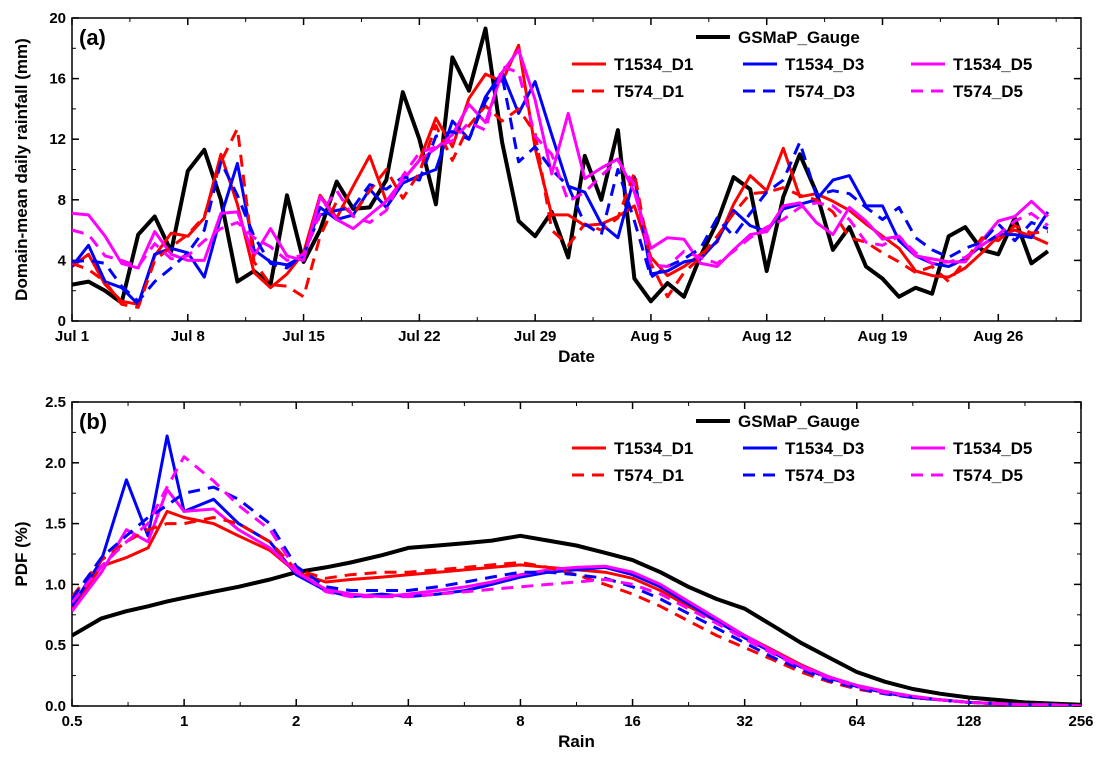  Describe the element at coordinates (55, 645) in the screenshot. I see `y-tick-label: 0.5` at that location.